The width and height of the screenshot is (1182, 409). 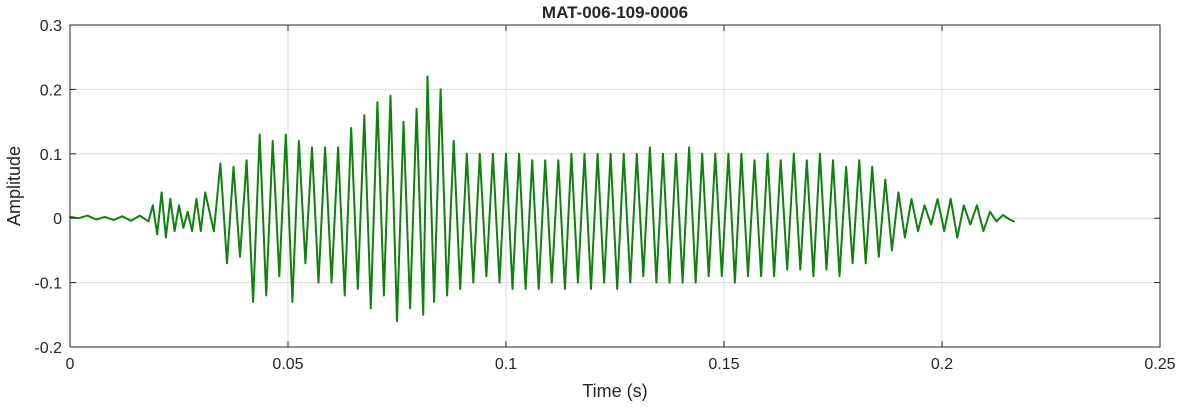 I want to click on x-axis-label: Time (s), so click(x=614, y=391).